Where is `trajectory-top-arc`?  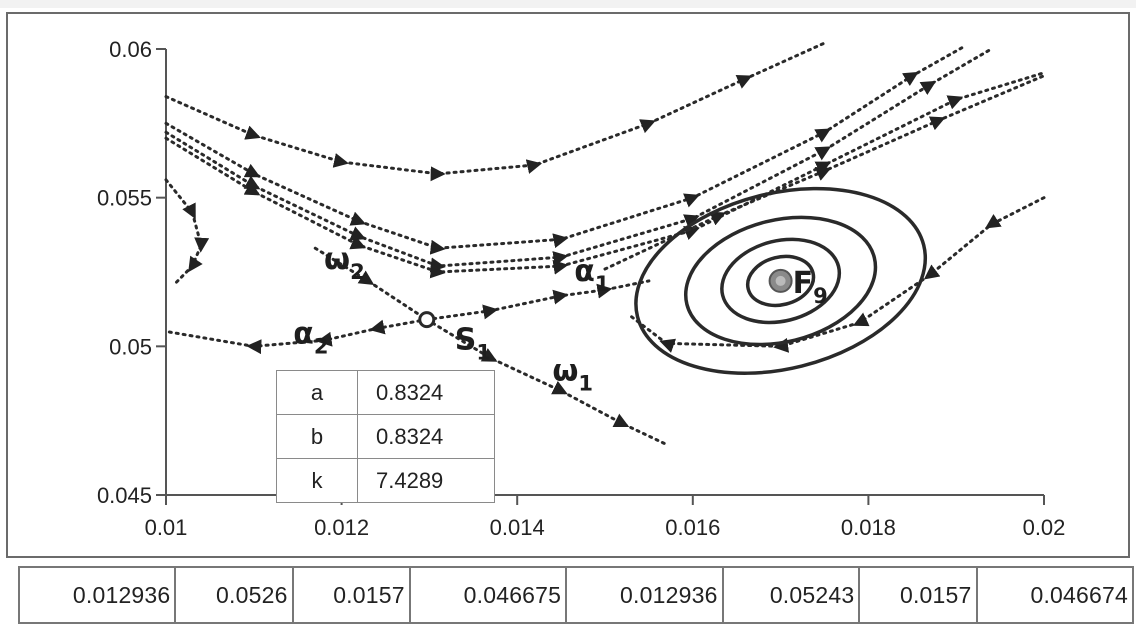 trajectory-top-arc is located at coordinates (495, 111).